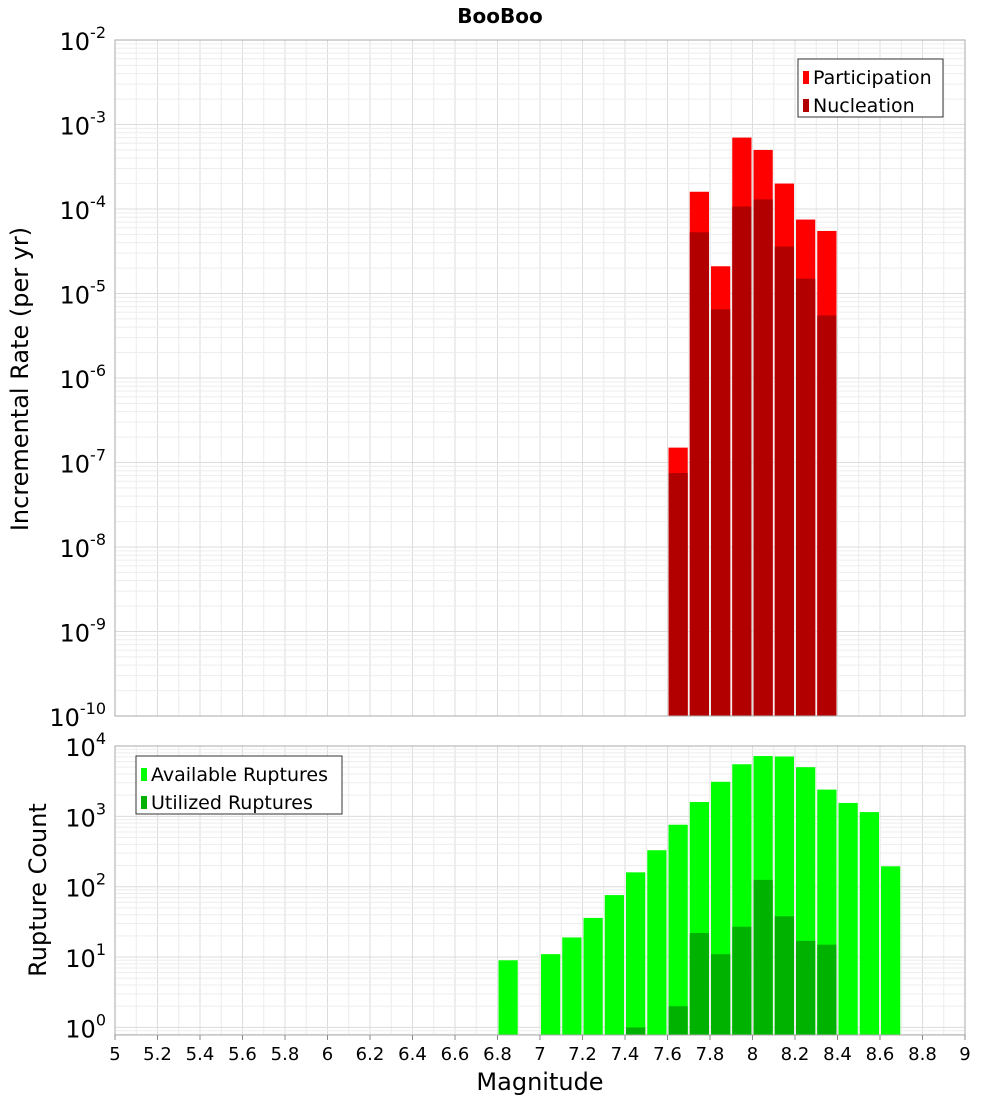 The height and width of the screenshot is (1104, 1000). I want to click on bottom-x-tick-label: 7.4, so click(625, 1054).